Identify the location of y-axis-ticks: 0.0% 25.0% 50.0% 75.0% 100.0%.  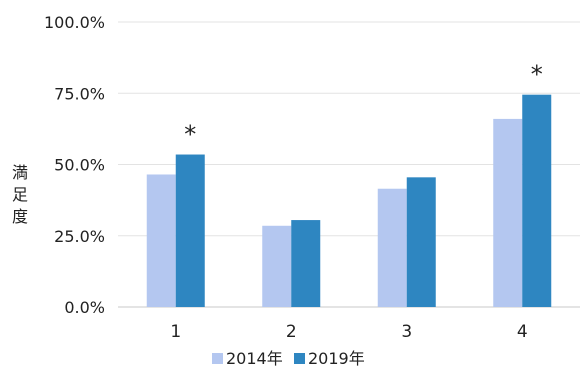
(74, 165).